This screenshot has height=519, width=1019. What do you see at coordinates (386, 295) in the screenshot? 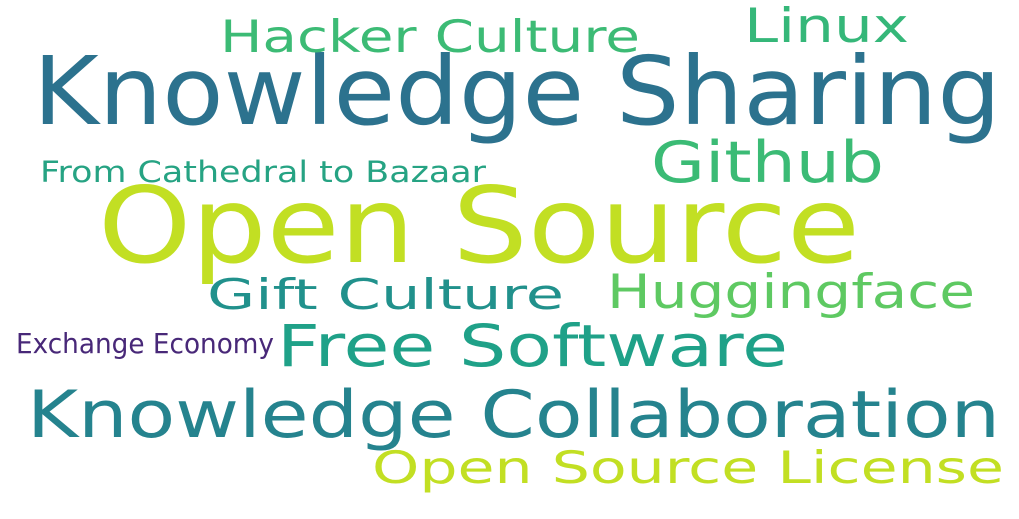
I see `word-gift-culture: Gift Culture` at bounding box center [386, 295].